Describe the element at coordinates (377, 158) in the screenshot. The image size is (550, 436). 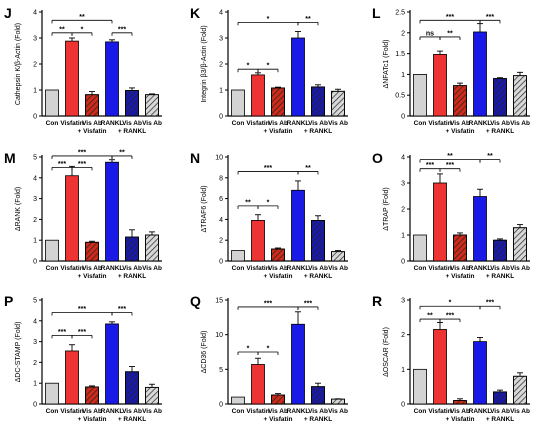
I see `panel-letter: O` at that location.